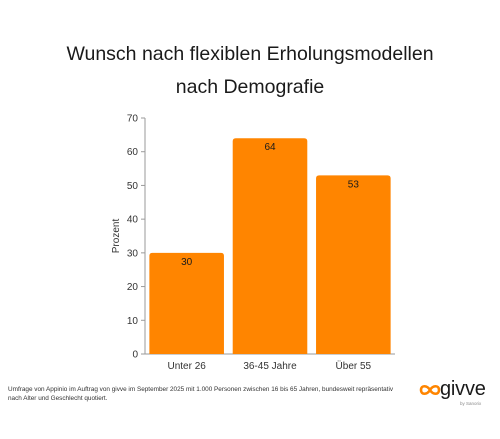  Describe the element at coordinates (354, 184) in the screenshot. I see `bar-data-label: 53` at that location.